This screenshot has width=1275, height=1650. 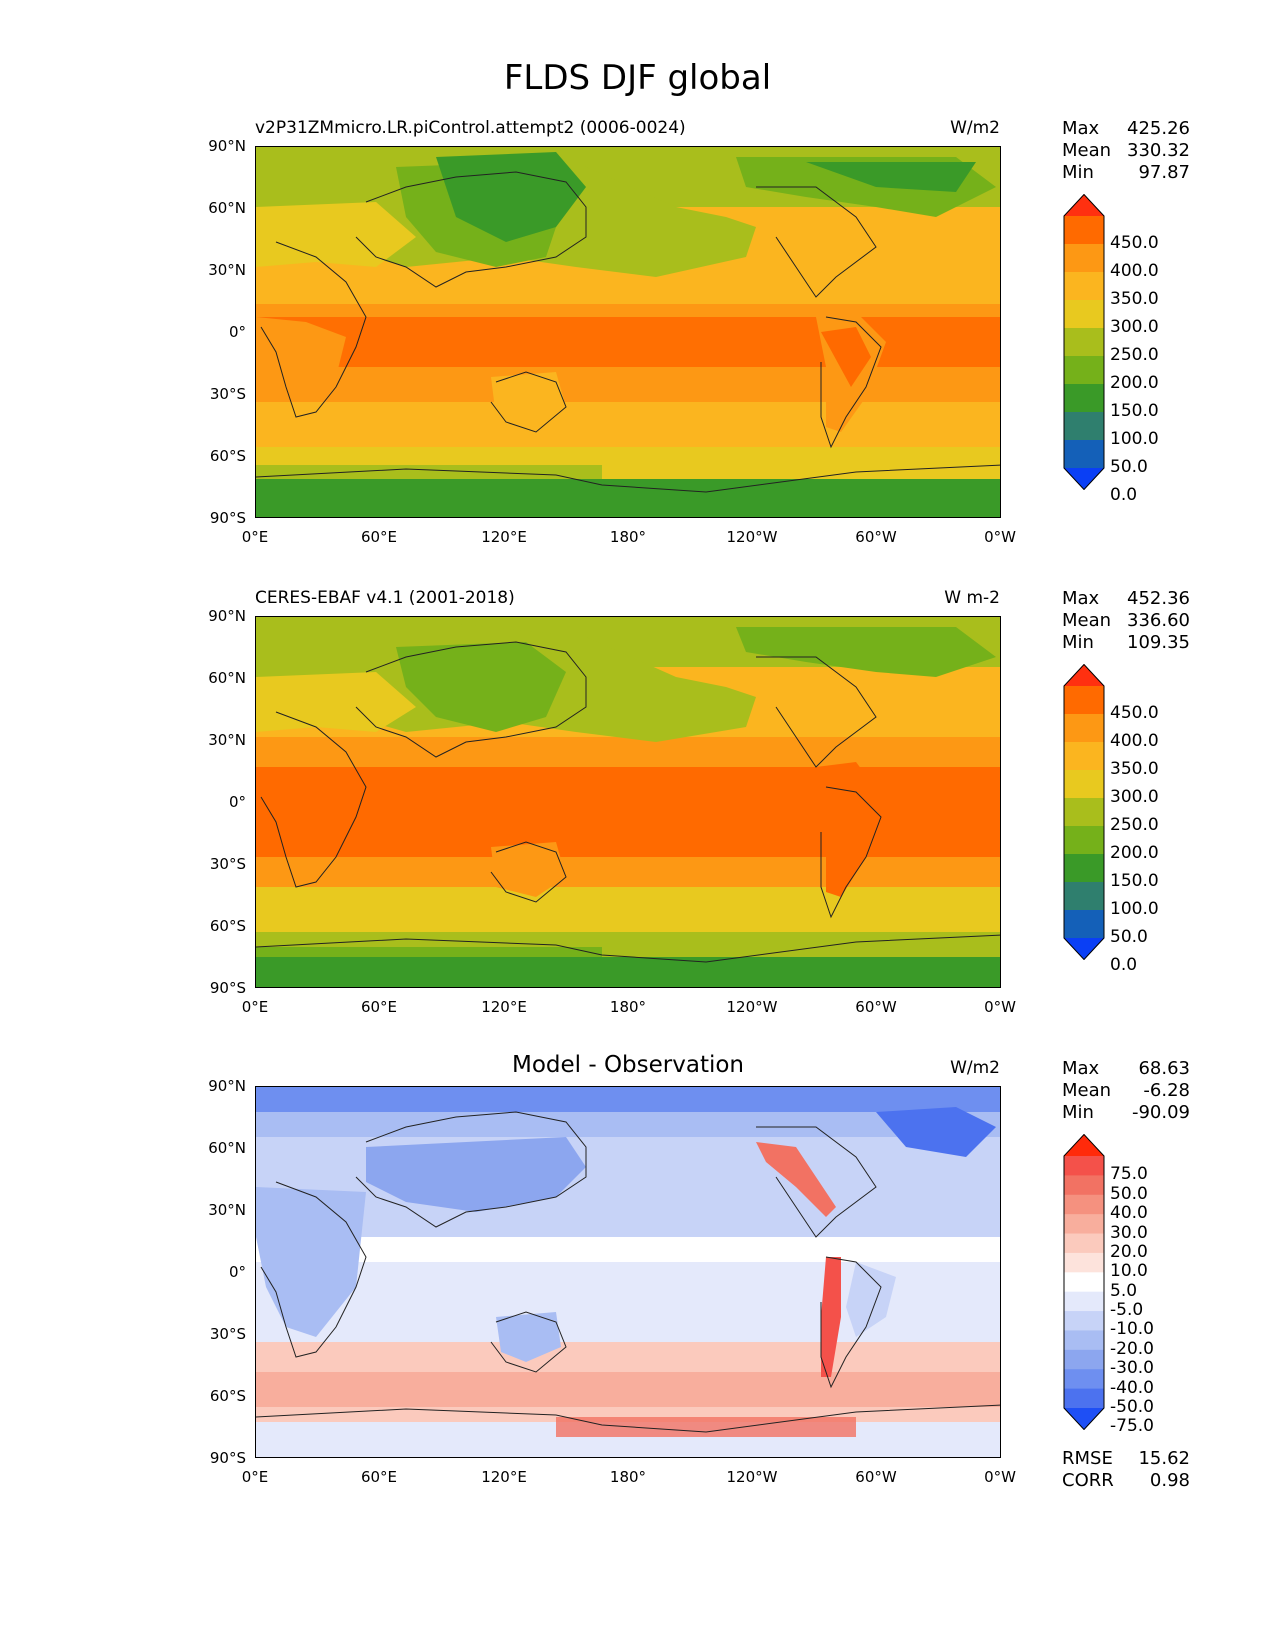 What do you see at coordinates (637, 78) in the screenshot?
I see `figure-title: FLDS DJF global` at bounding box center [637, 78].